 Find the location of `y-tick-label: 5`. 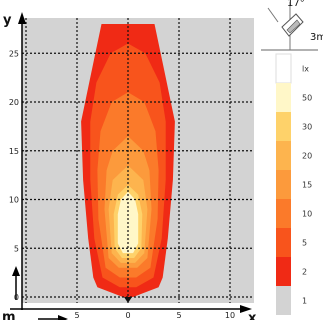

y-tick-label: 5 is located at coordinates (16, 248).